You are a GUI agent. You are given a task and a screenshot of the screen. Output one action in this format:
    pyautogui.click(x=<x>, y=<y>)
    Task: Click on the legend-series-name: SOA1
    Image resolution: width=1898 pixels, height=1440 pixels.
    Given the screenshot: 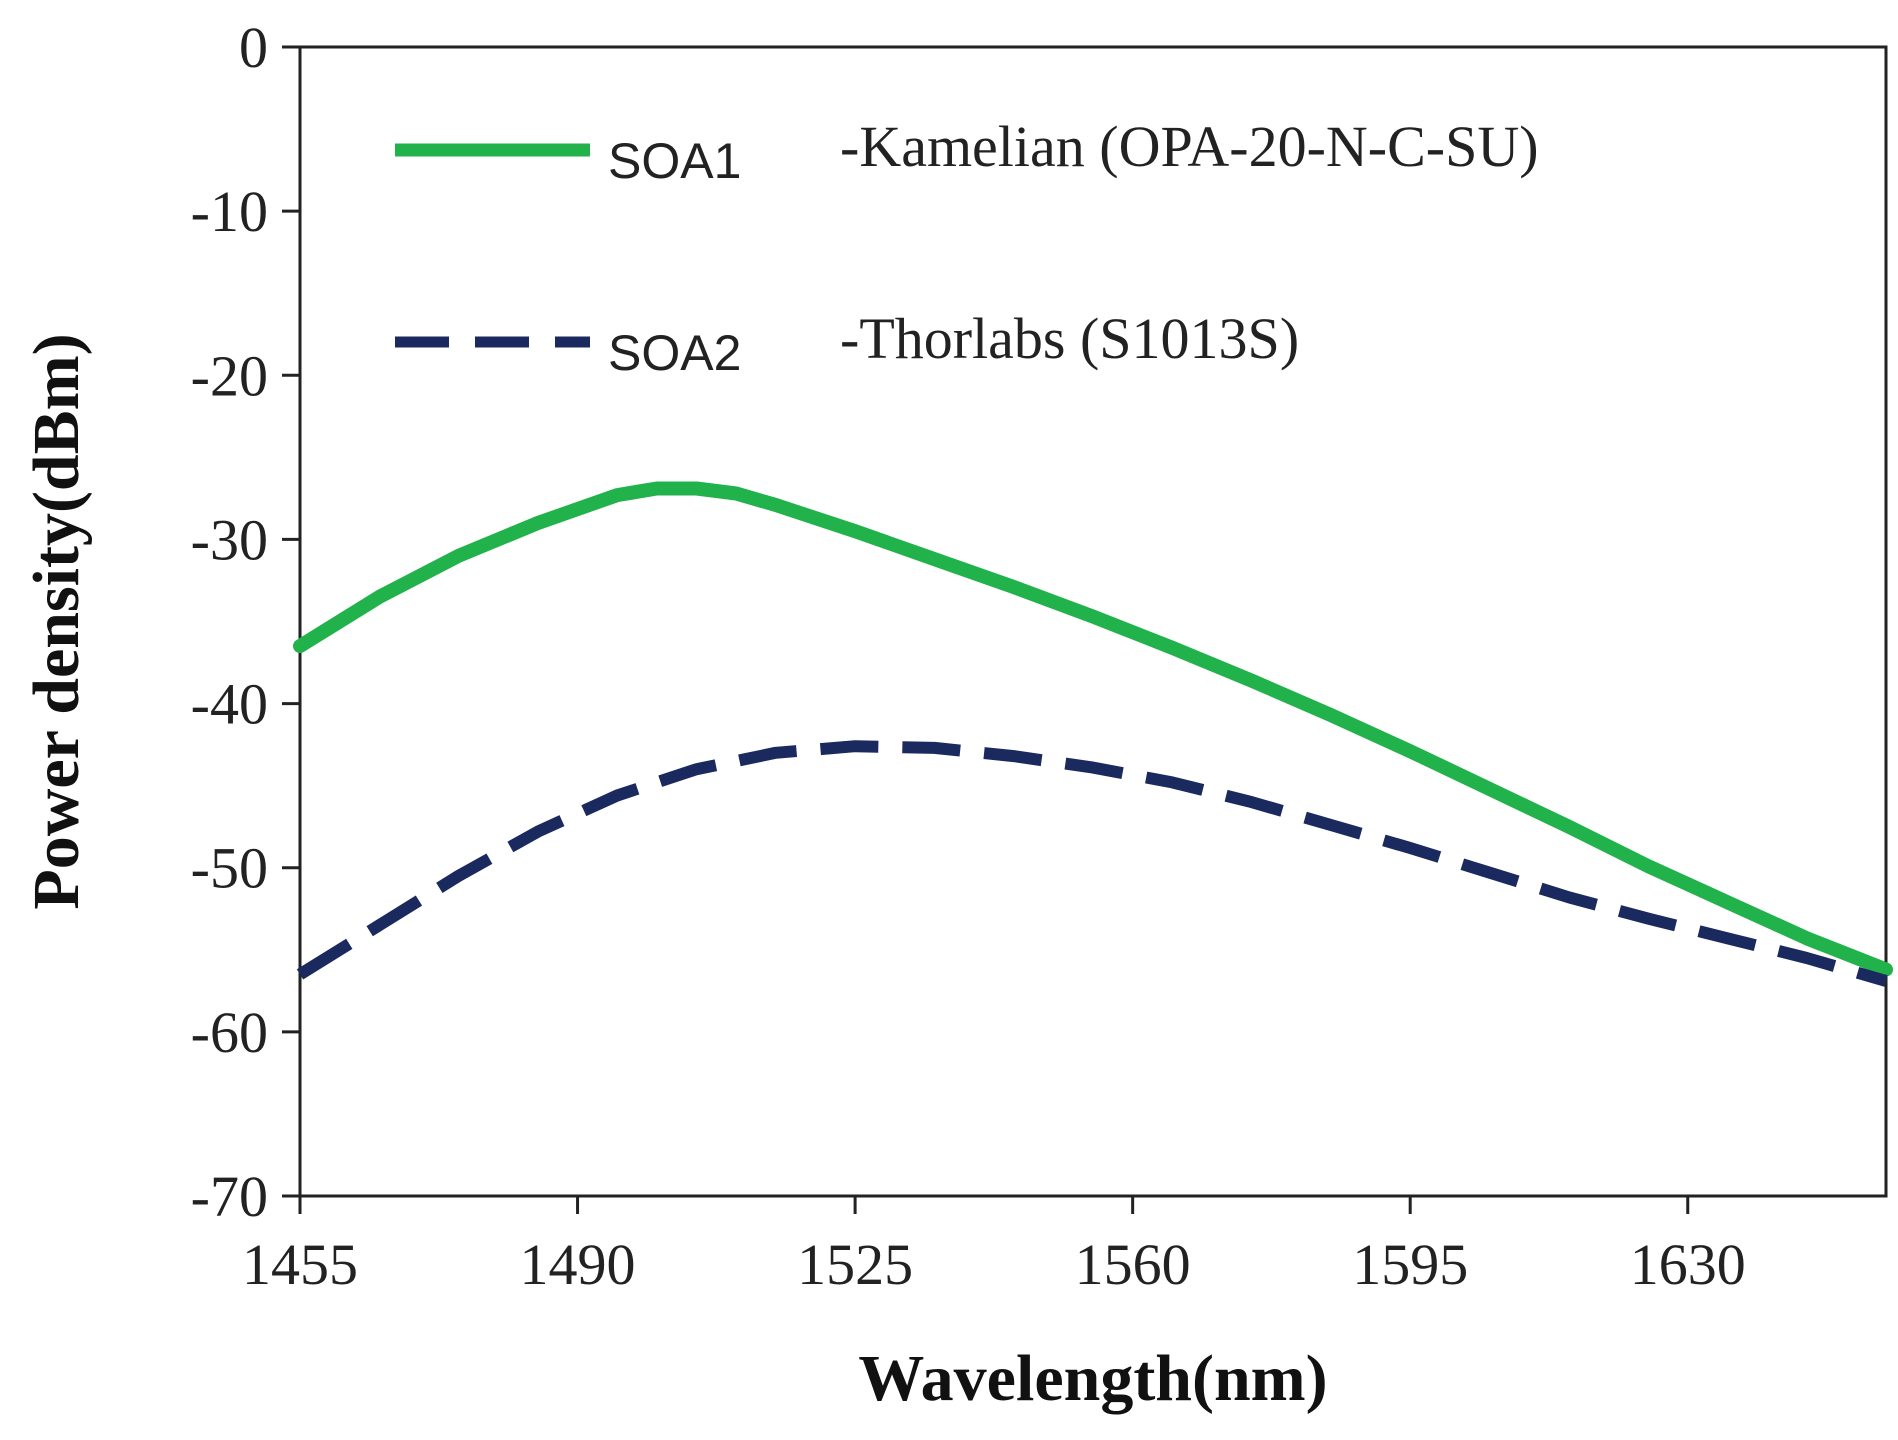 What is the action you would take?
    pyautogui.click(x=674, y=161)
    